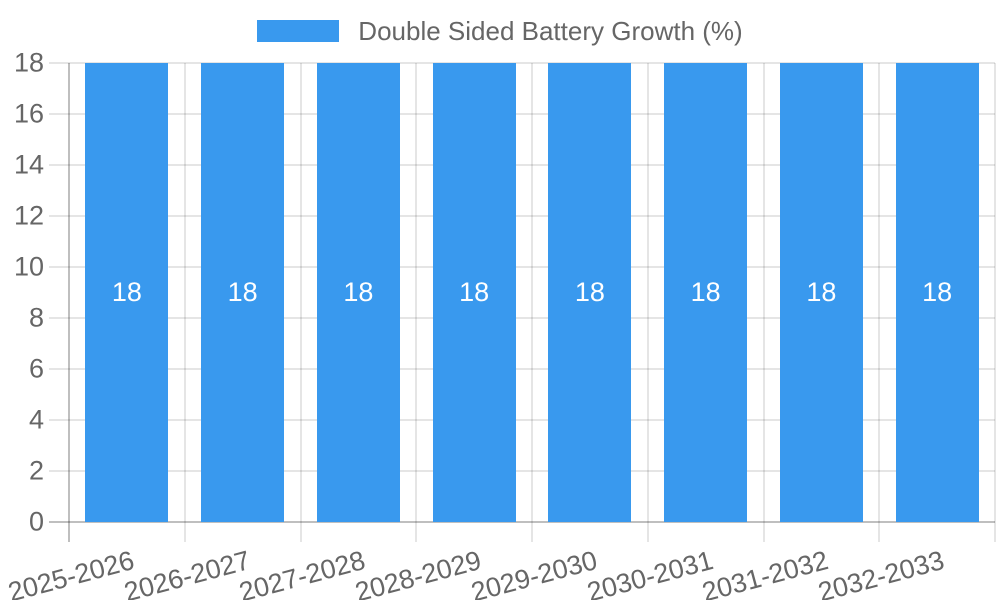 The image size is (1000, 600). What do you see at coordinates (765, 572) in the screenshot?
I see `x-tick-label: 2031-2032` at bounding box center [765, 572].